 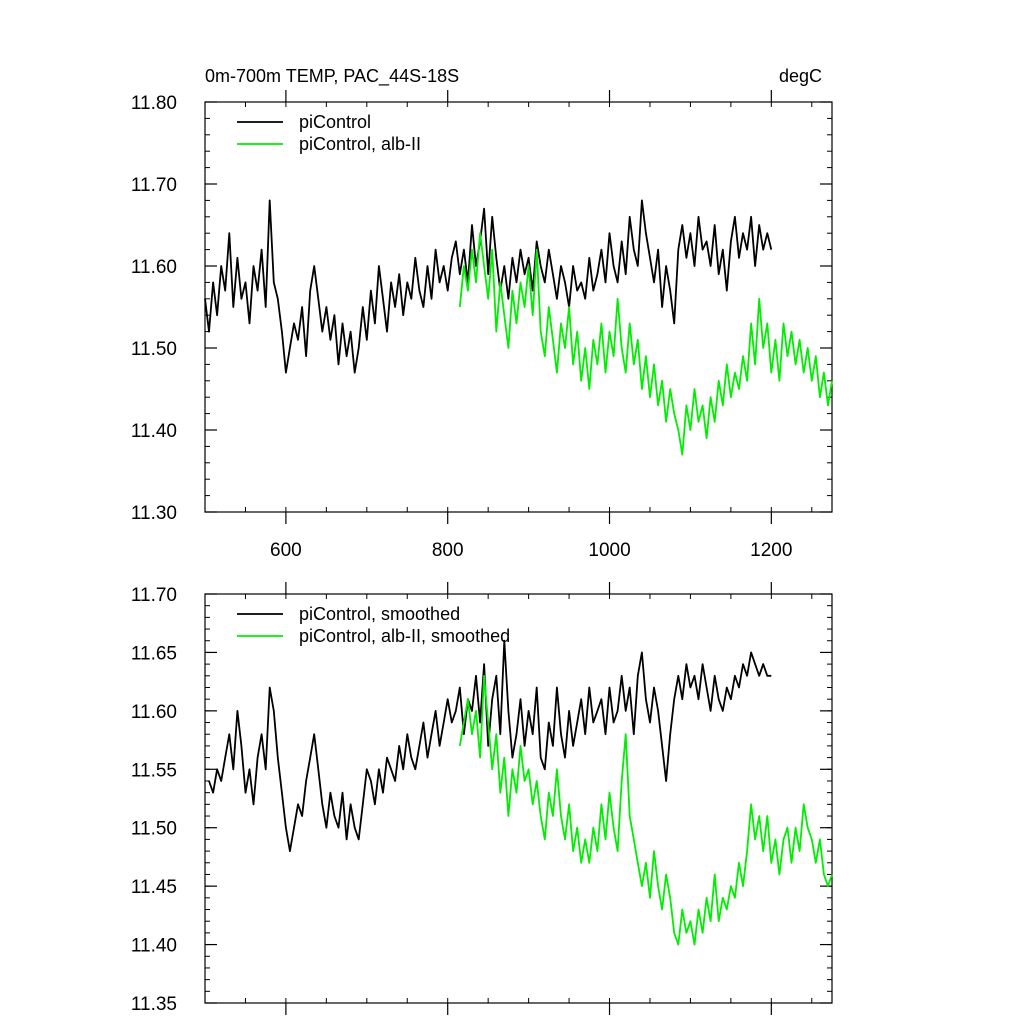 What do you see at coordinates (379, 614) in the screenshot?
I see `legend-label: piControl, smoothed` at bounding box center [379, 614].